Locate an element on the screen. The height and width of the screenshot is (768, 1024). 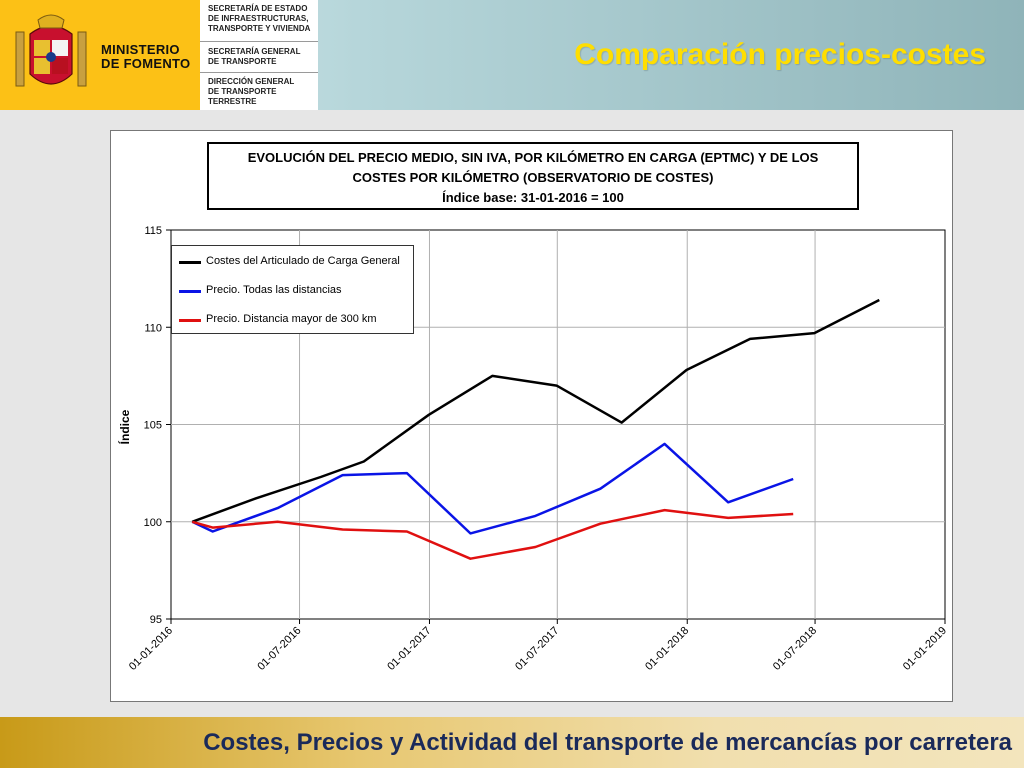
ministry-logo: MINISTERIO DE FOMENTO is located at coordinates (100, 55).